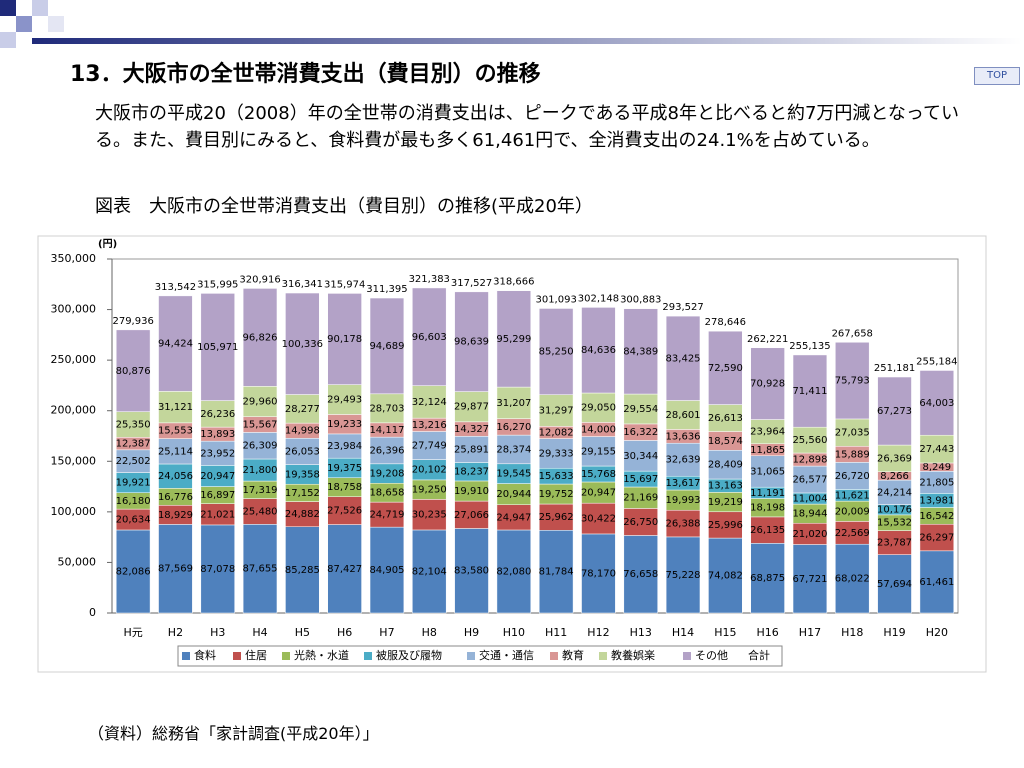 The width and height of the screenshot is (1024, 768). I want to click on segment-label: 28,374, so click(513, 449).